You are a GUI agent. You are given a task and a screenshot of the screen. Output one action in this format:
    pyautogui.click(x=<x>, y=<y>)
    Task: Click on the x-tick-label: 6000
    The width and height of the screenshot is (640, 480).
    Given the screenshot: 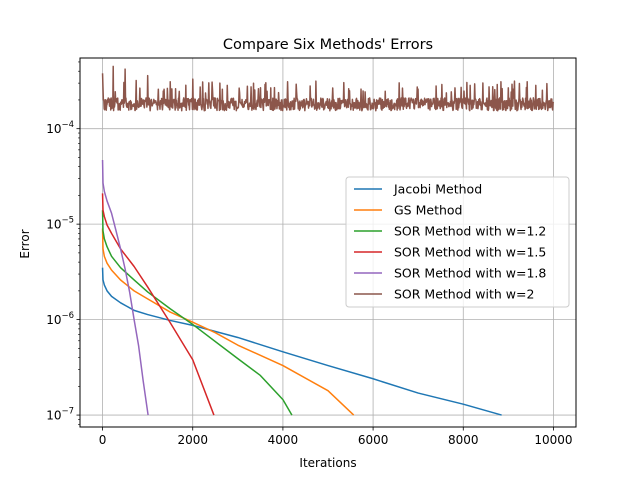 What is the action you would take?
    pyautogui.click(x=373, y=440)
    